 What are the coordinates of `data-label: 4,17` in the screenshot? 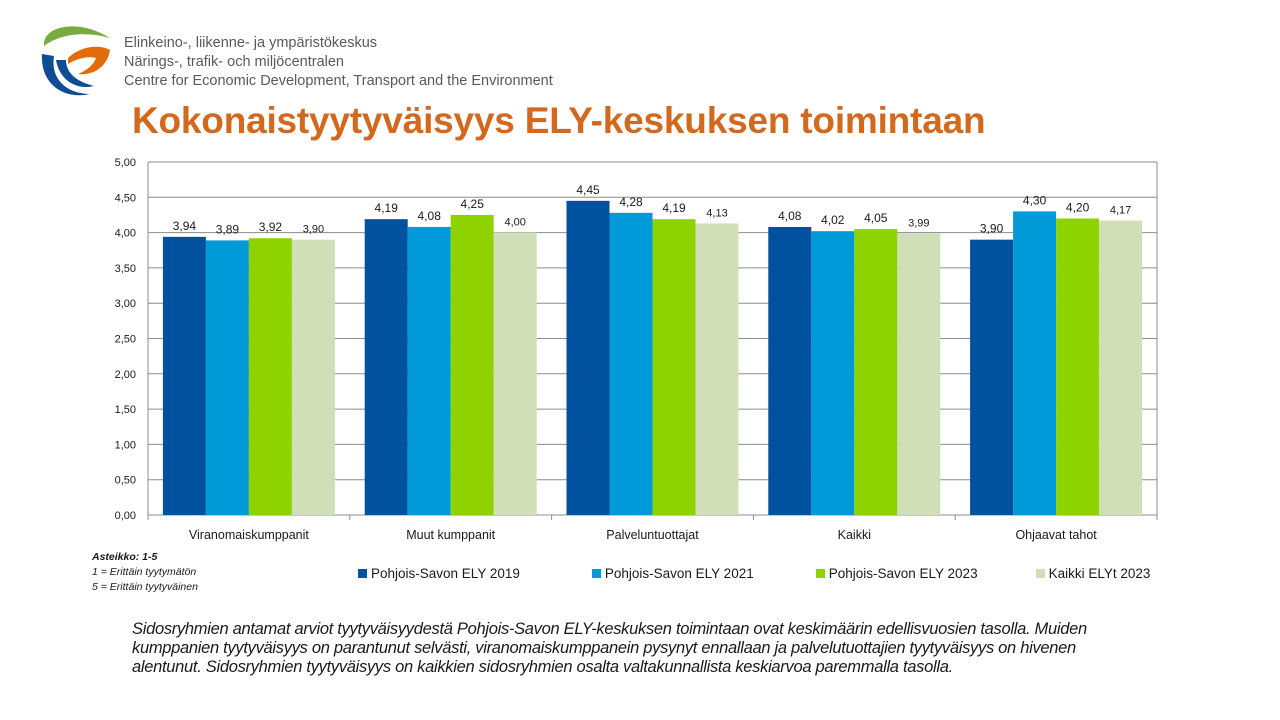 It's located at (1120, 211).